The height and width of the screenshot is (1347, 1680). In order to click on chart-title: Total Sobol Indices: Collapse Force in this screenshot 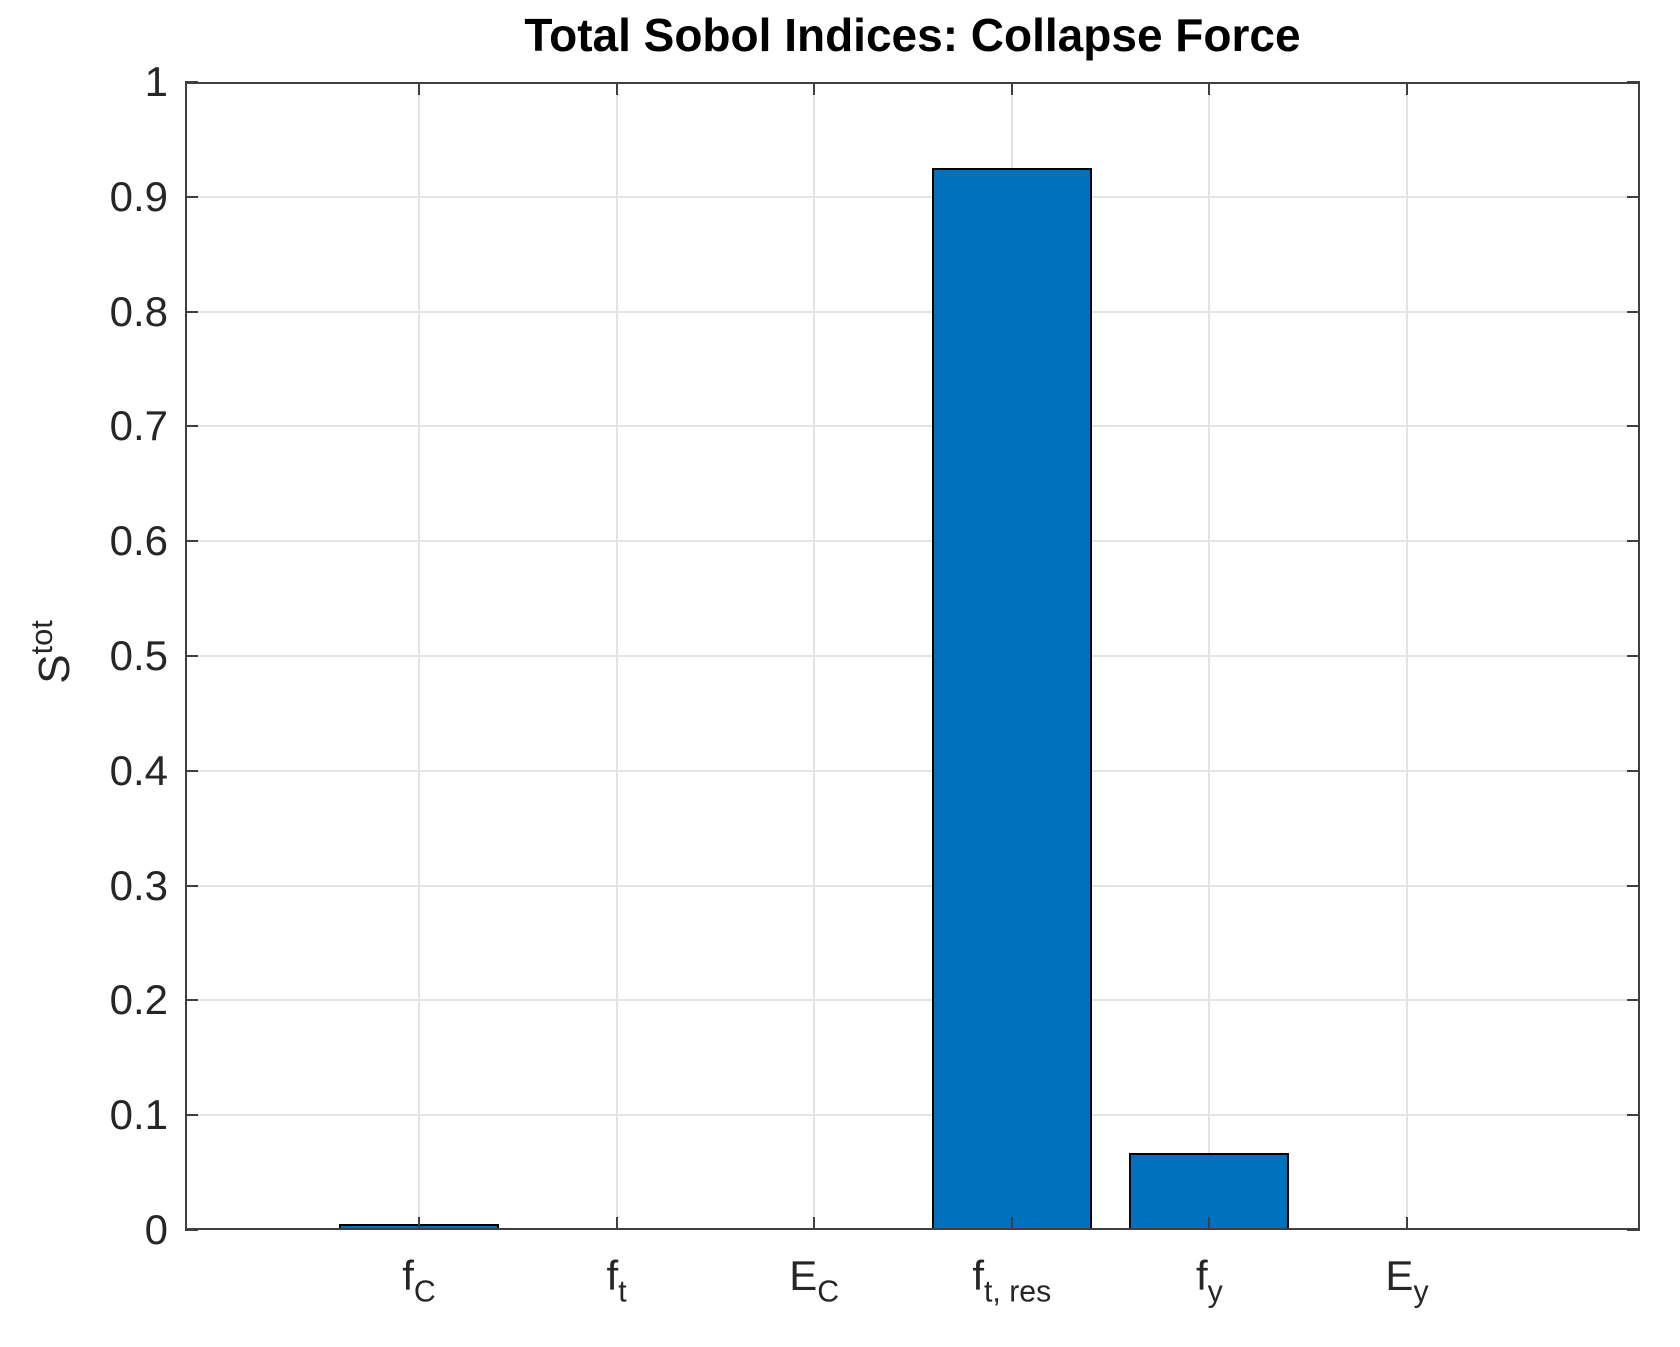, I will do `click(912, 35)`.